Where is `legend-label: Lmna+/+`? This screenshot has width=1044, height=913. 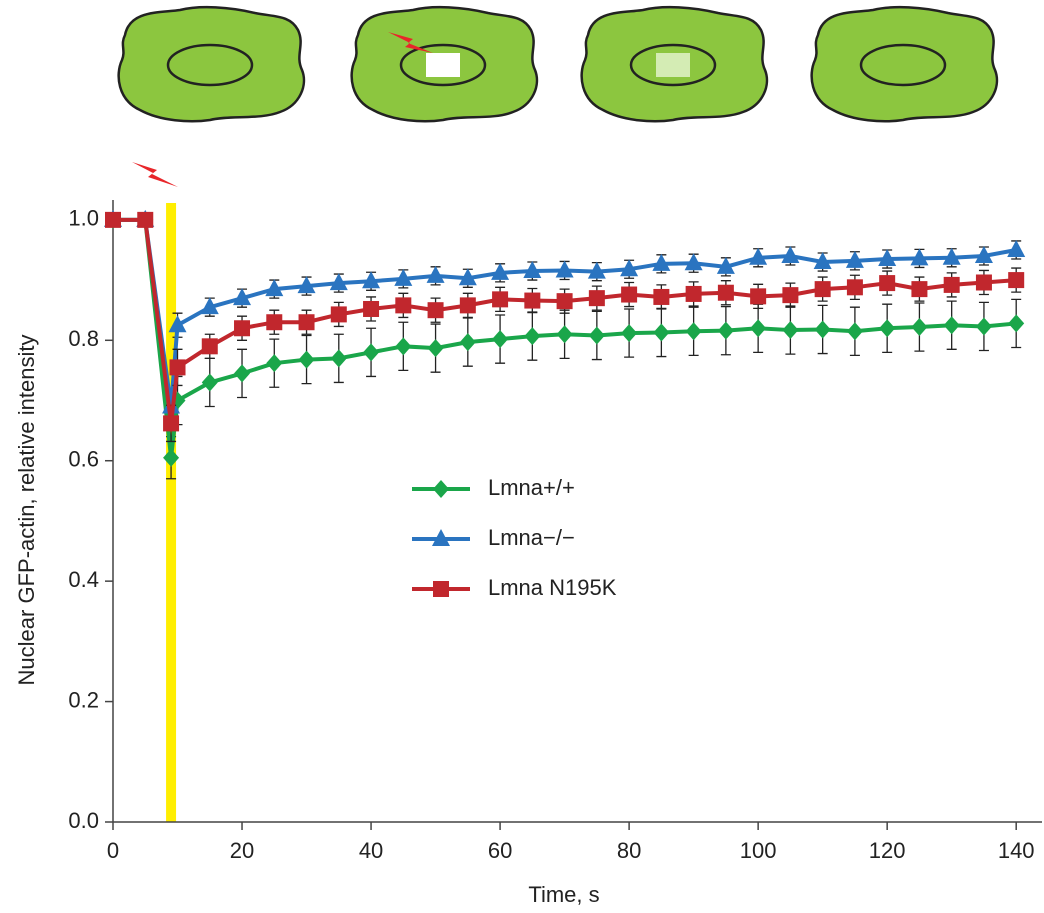 legend-label: Lmna+/+ is located at coordinates (531, 487).